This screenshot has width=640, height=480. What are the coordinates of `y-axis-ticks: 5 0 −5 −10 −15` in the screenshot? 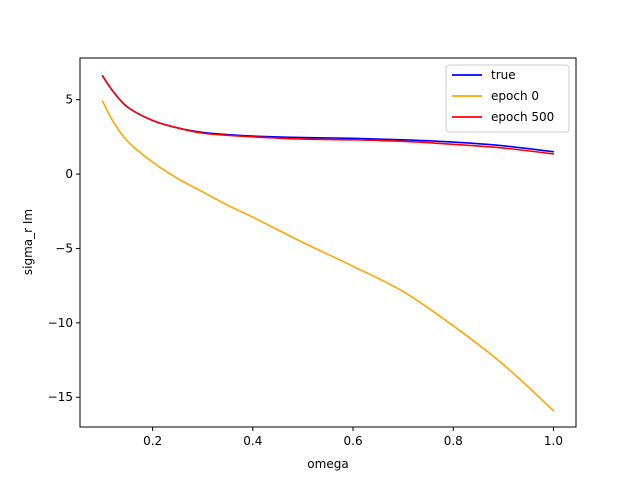 It's located at (64, 248).